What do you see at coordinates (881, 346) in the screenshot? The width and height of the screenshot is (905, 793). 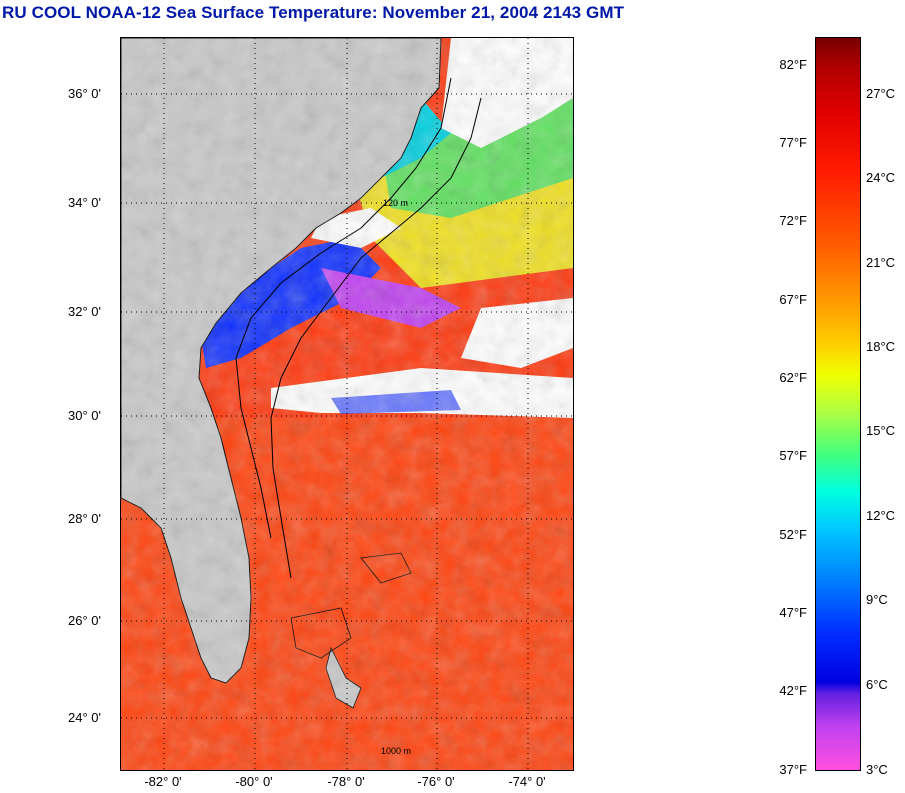 I see `celsius-label: 18°C` at bounding box center [881, 346].